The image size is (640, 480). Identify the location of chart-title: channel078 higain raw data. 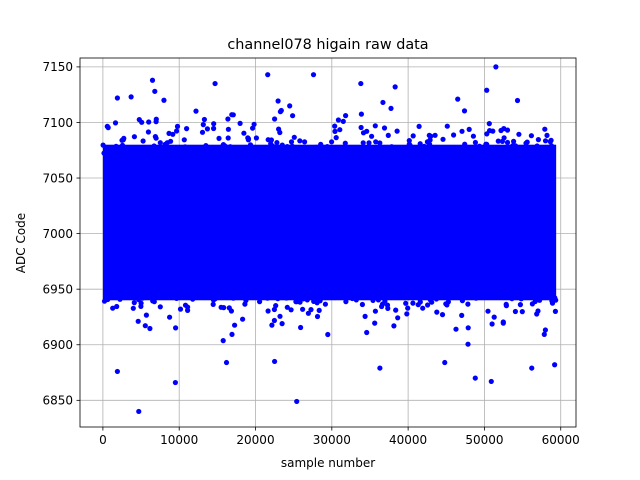
(327, 45).